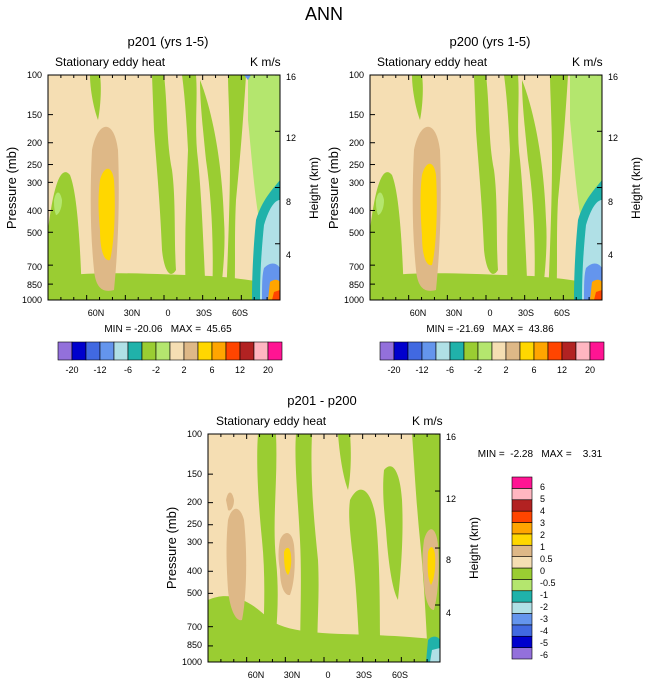 This screenshot has width=648, height=685. I want to click on colorbar-label: 4, so click(542, 511).